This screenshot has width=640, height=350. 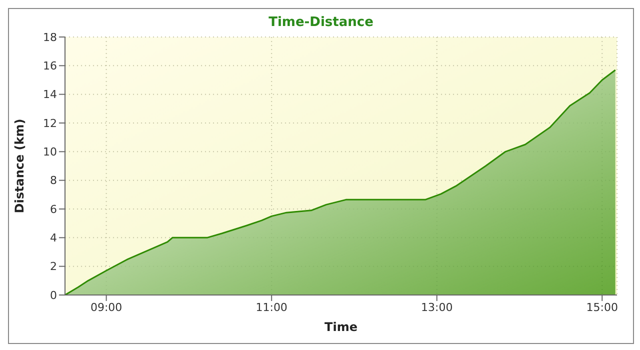 What do you see at coordinates (50, 95) in the screenshot?
I see `y-tick-label: 14` at bounding box center [50, 95].